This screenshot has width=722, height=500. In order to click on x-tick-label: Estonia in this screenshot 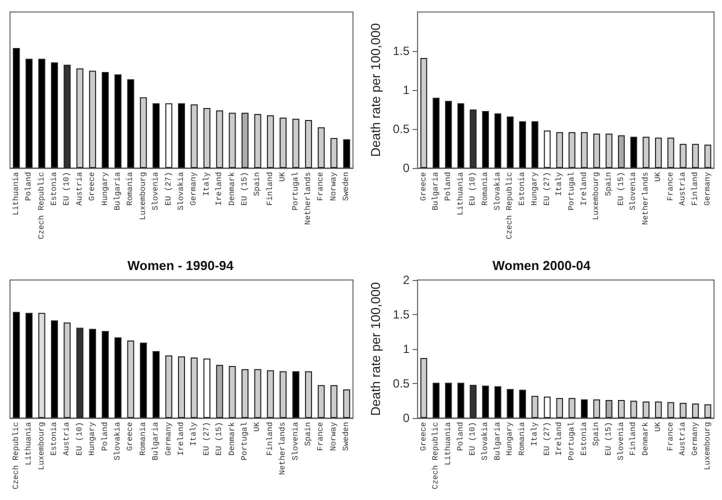, I will do `click(584, 439)`.